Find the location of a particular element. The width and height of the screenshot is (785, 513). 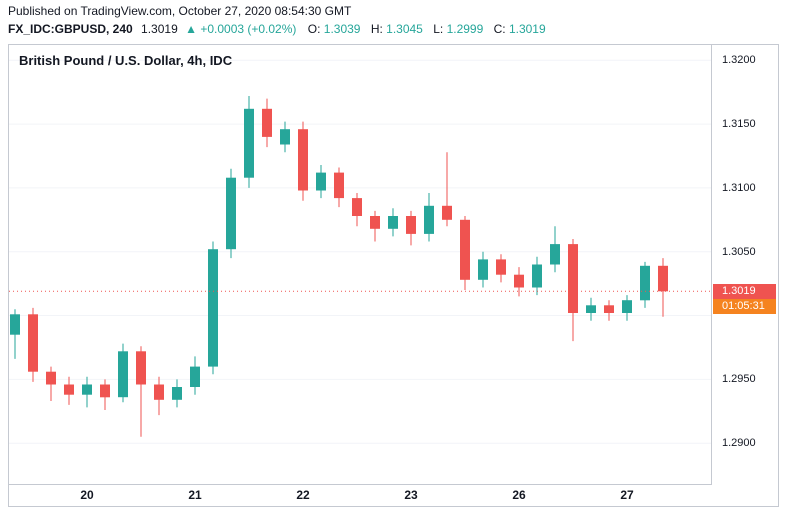

last-price-tag: 1.3019 is located at coordinates (744, 291).